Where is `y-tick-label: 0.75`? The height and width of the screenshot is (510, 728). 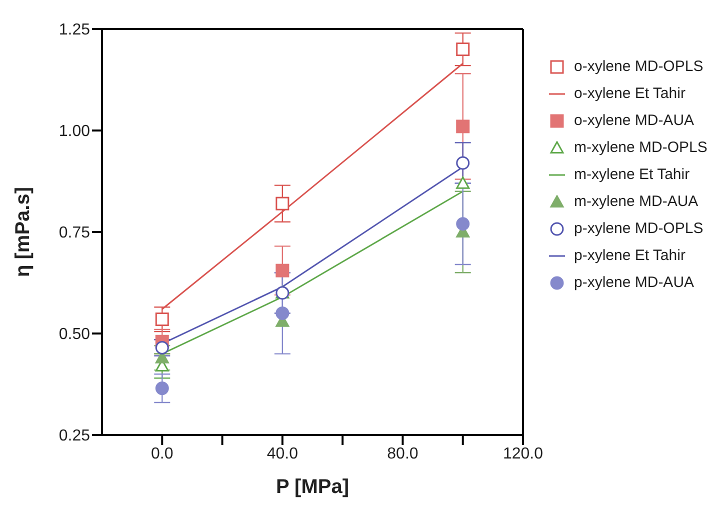
y-tick-label: 0.75 is located at coordinates (74, 233).